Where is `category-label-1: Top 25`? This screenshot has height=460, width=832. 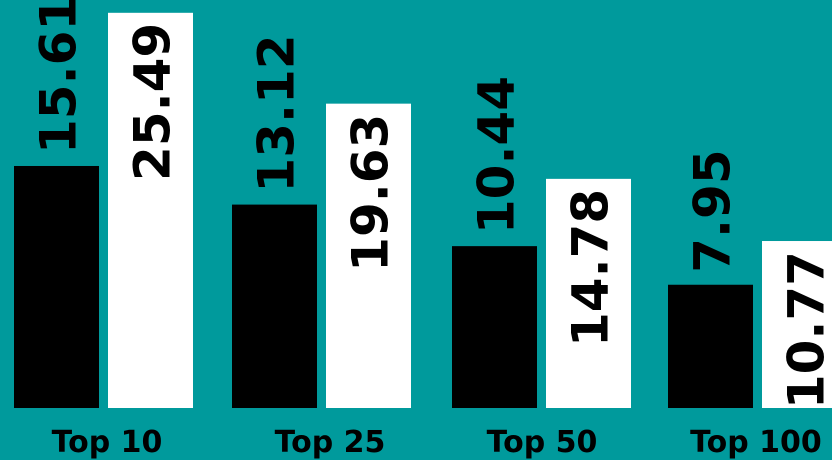 category-label-1: Top 25 is located at coordinates (330, 442).